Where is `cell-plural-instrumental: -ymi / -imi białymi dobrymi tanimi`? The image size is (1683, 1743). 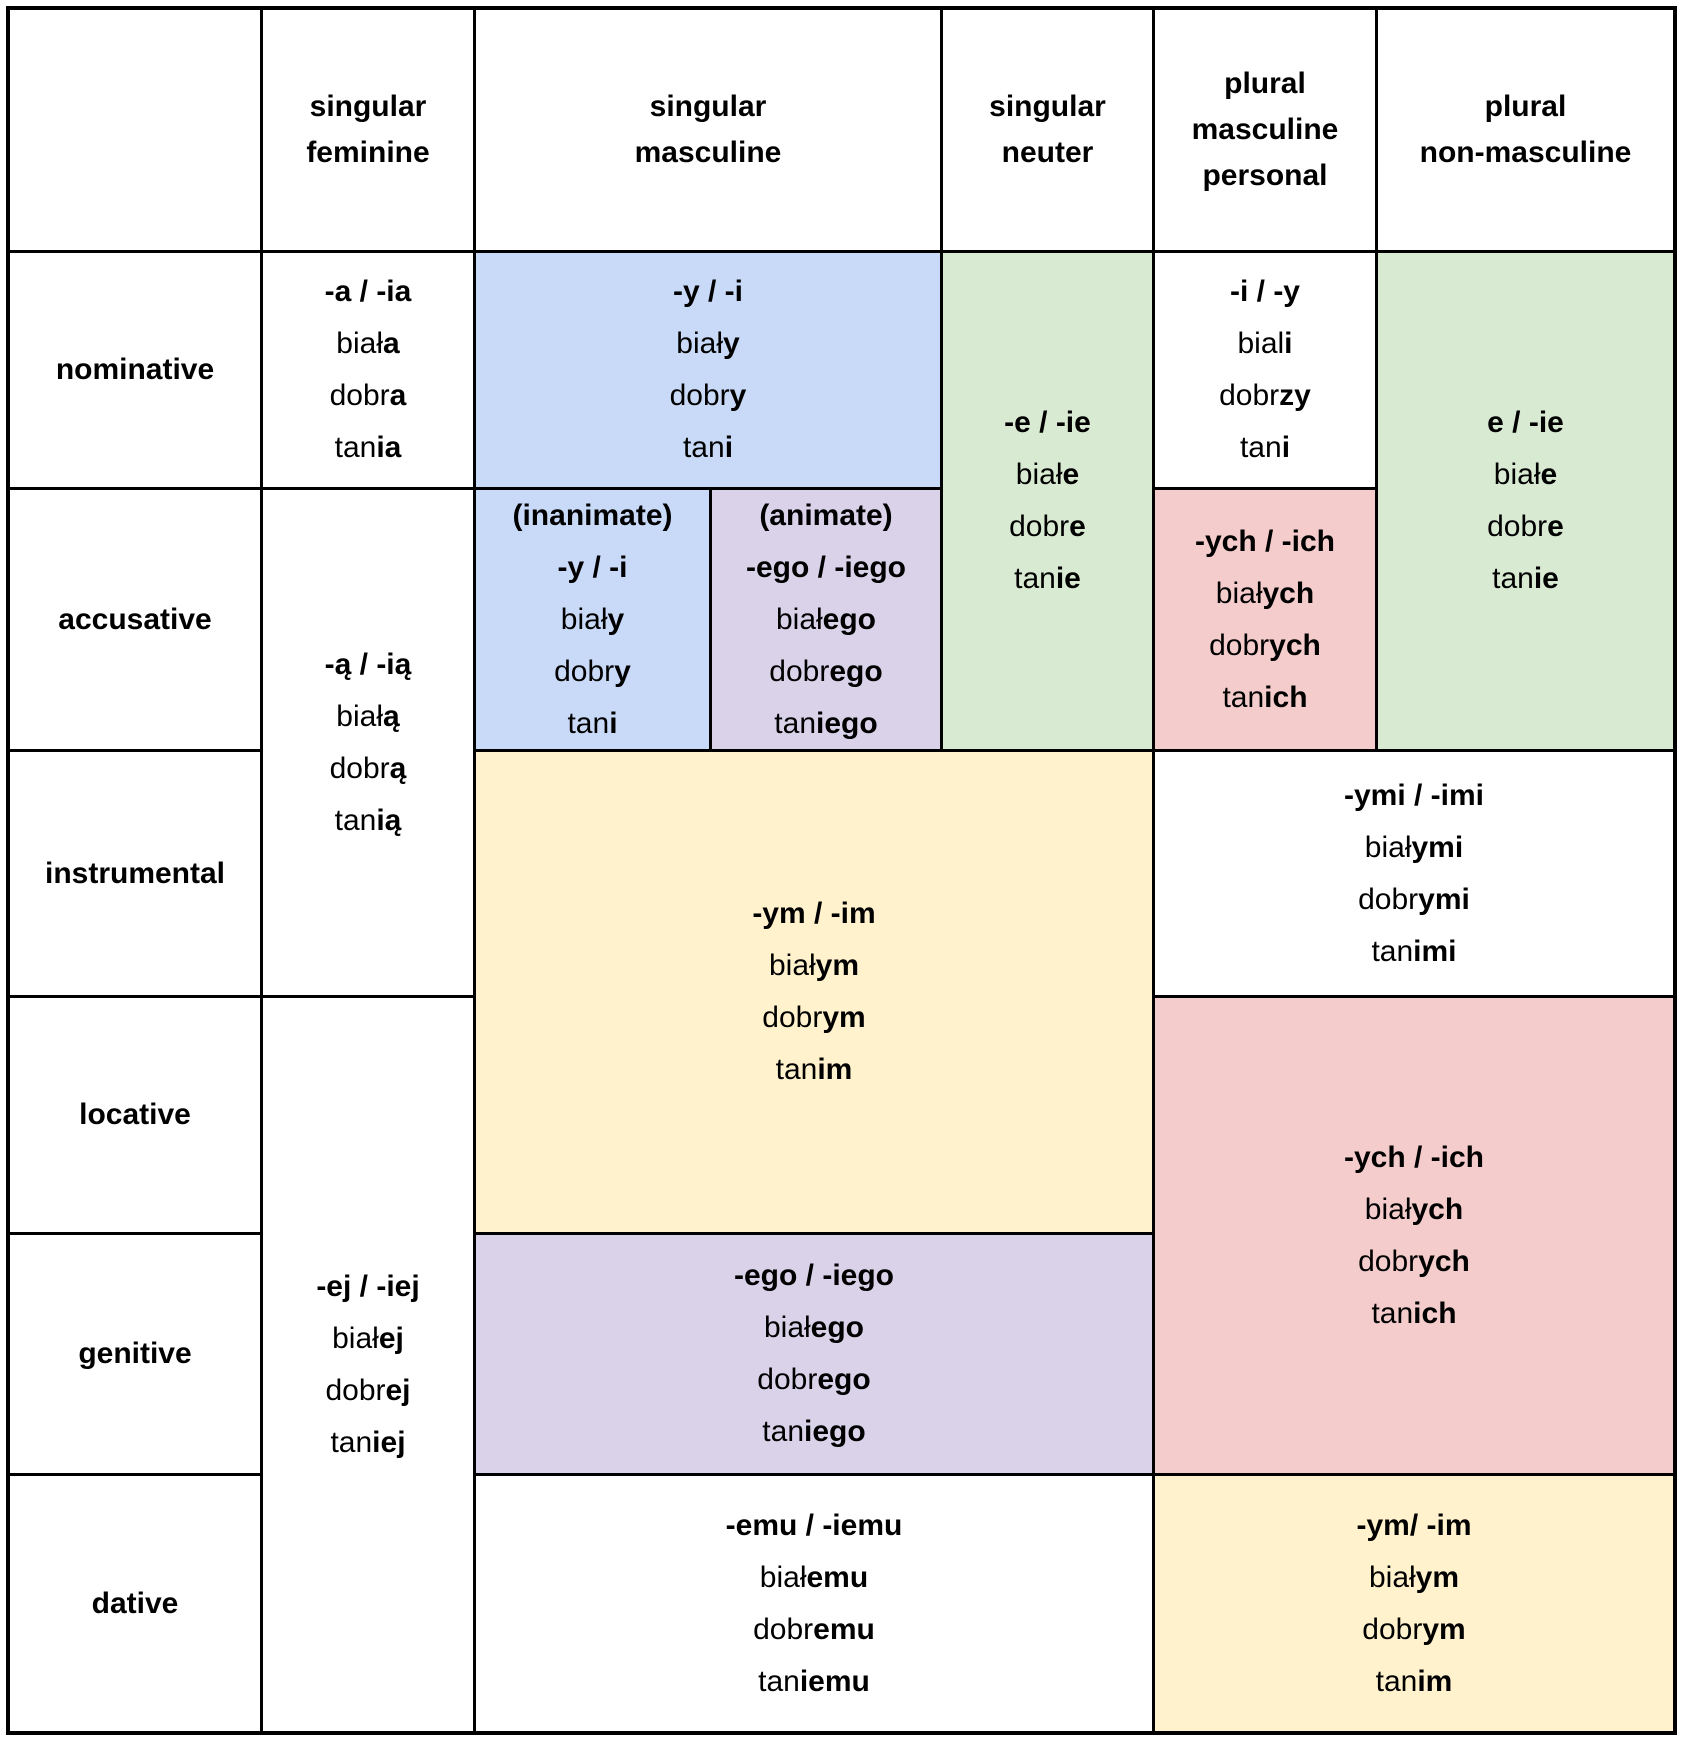
cell-plural-instrumental: -ymi / -imi białymi dobrymi tanimi is located at coordinates (1414, 873).